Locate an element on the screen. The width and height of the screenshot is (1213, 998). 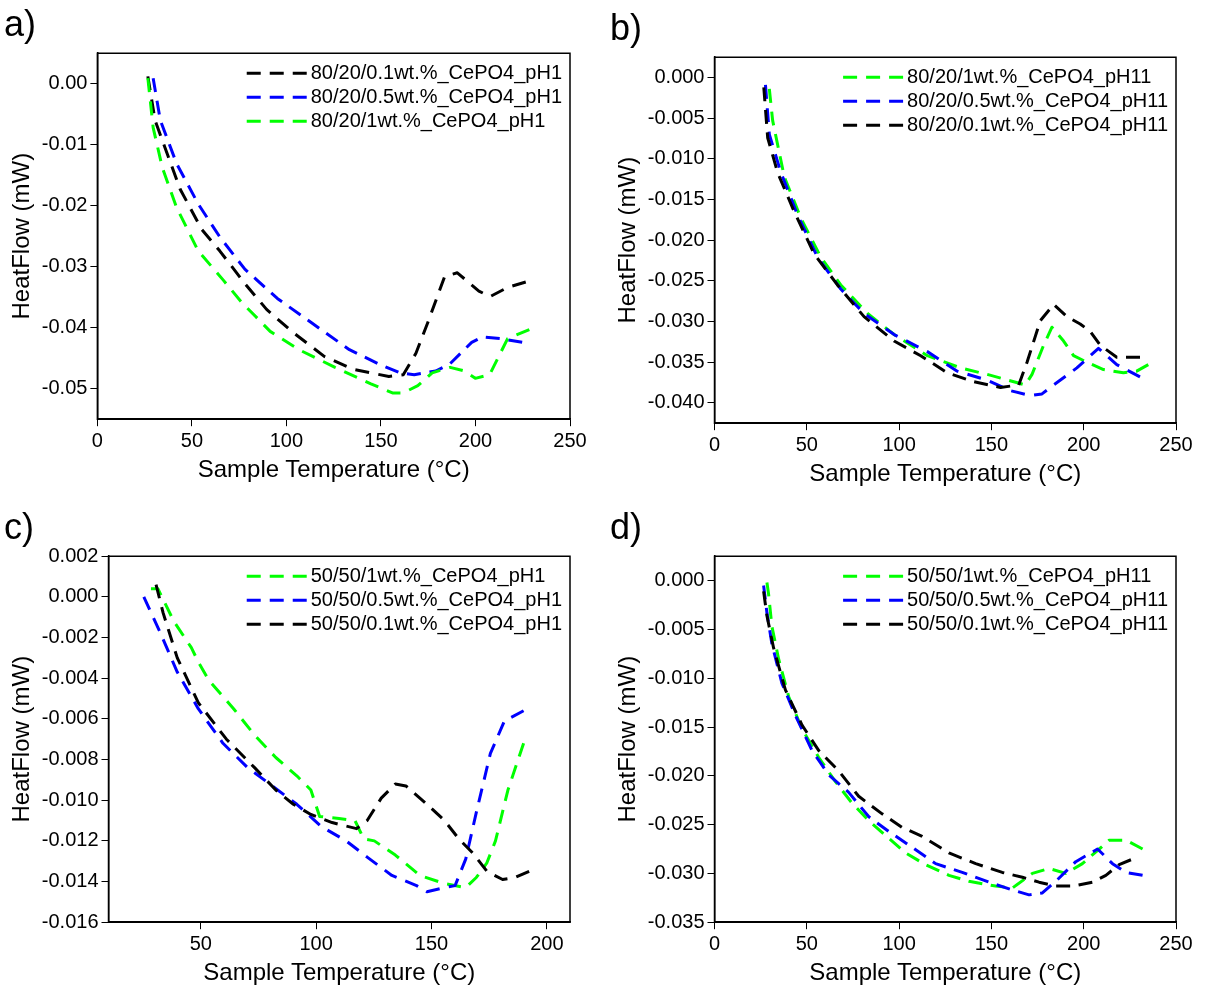
y-tick-label: -0.040 is located at coordinates (676, 401).